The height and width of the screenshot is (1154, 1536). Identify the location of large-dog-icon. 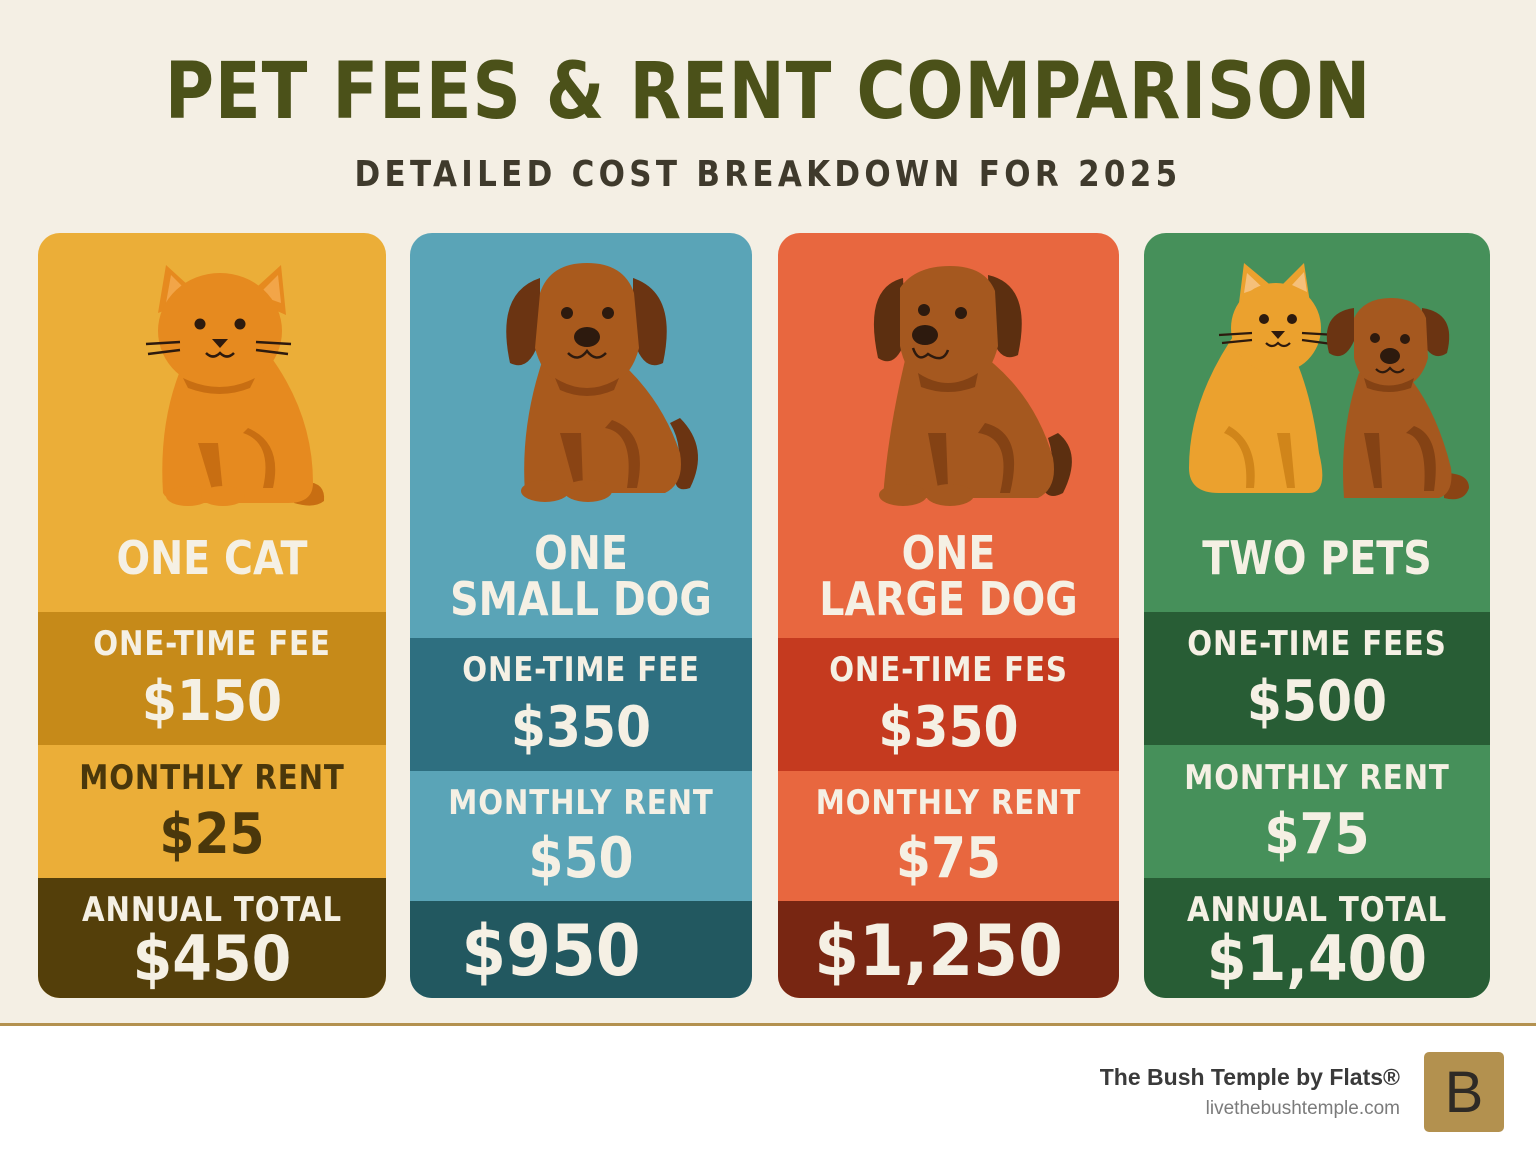
(972, 386).